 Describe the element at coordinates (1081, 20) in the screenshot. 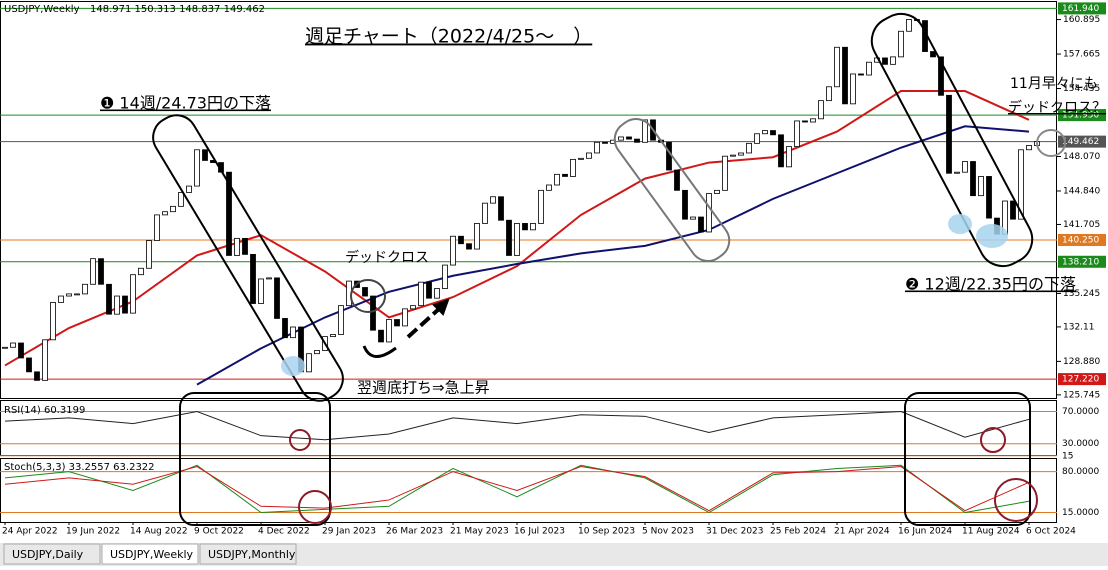

I see `y-tick-label: 160.895` at that location.